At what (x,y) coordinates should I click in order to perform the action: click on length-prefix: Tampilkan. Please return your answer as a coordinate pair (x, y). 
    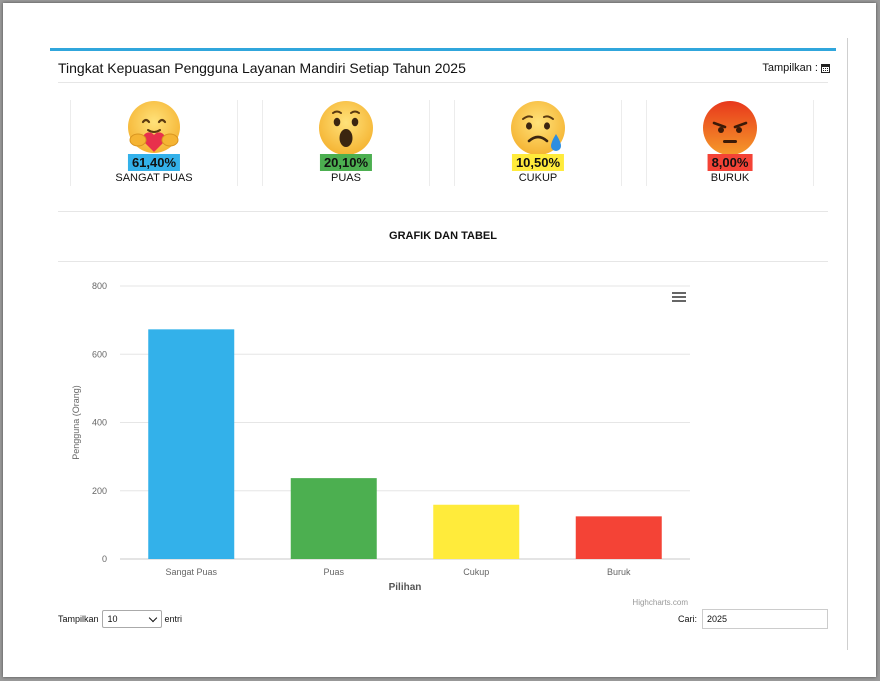
    Looking at the image, I should click on (78, 619).